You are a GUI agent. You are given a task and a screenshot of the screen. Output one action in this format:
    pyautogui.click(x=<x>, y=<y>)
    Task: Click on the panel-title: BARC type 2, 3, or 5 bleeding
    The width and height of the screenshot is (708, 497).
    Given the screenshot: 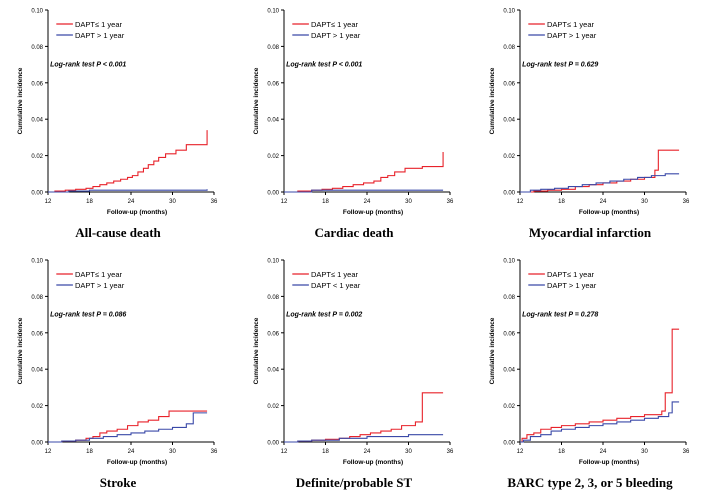 What is the action you would take?
    pyautogui.click(x=590, y=482)
    